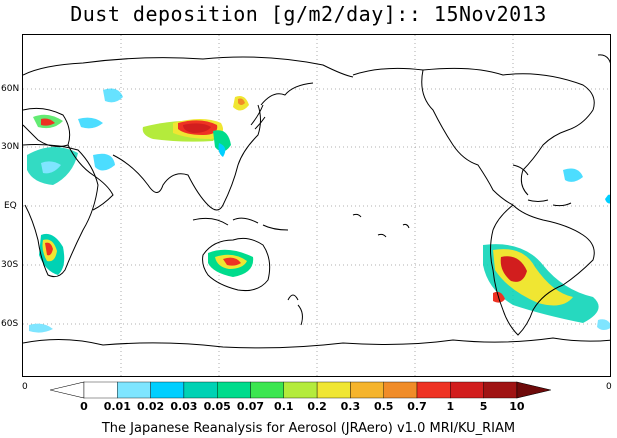 Image resolution: width=617 pixels, height=438 pixels. I want to click on colorbar-tick-label: 0, so click(84, 406).